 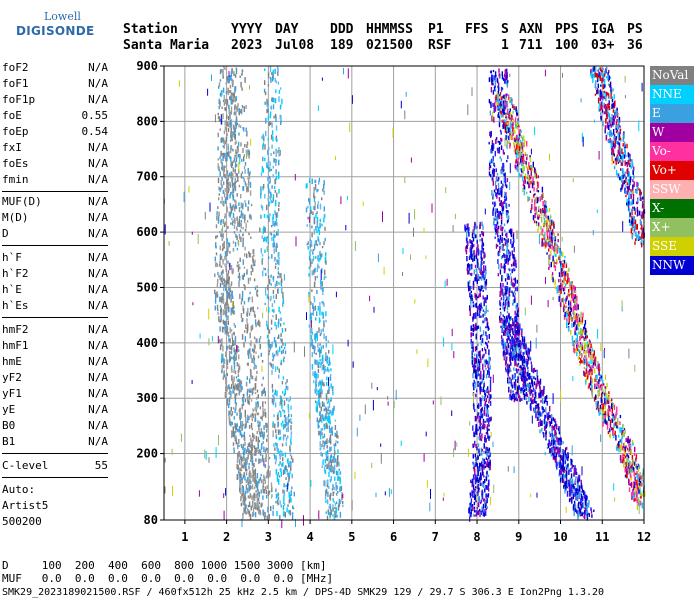 What do you see at coordinates (22, 201) in the screenshot?
I see `param-key: MUF(D)` at bounding box center [22, 201].